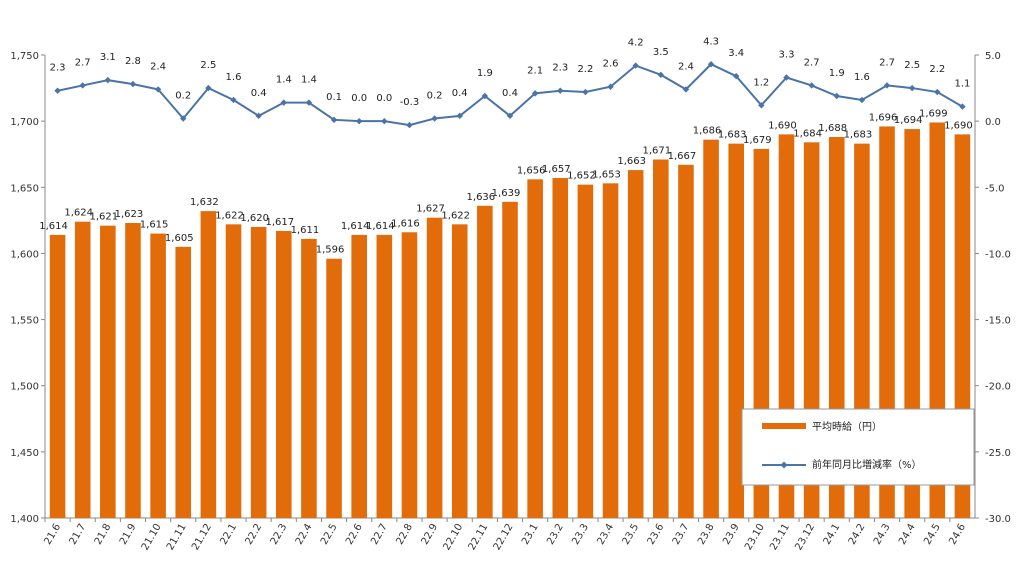  Describe the element at coordinates (506, 193) in the screenshot. I see `bar-value-label: 1,639` at that location.